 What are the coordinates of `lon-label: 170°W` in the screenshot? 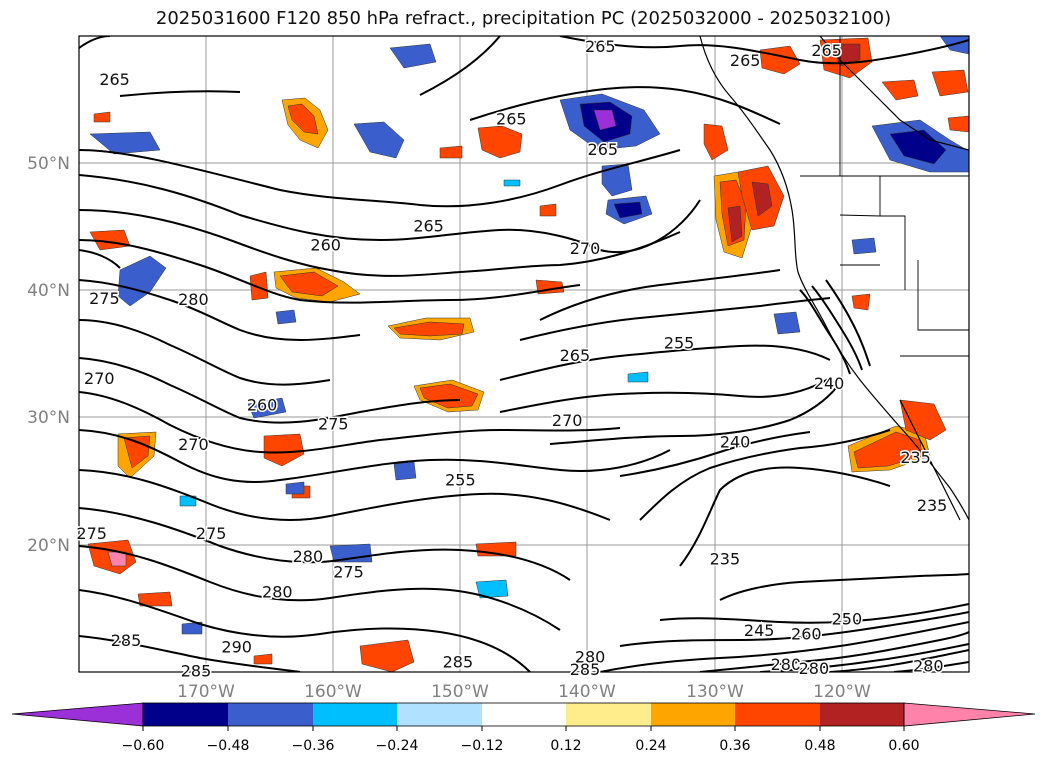 It's located at (206, 692).